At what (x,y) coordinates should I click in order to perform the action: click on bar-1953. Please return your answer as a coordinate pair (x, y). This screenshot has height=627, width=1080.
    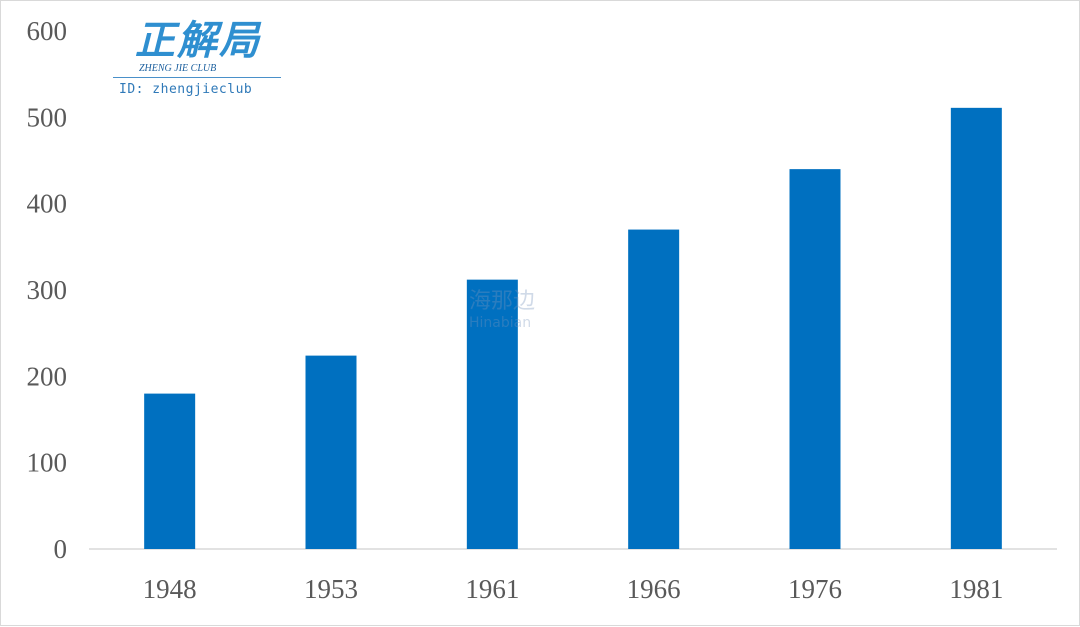
    Looking at the image, I should click on (331, 452).